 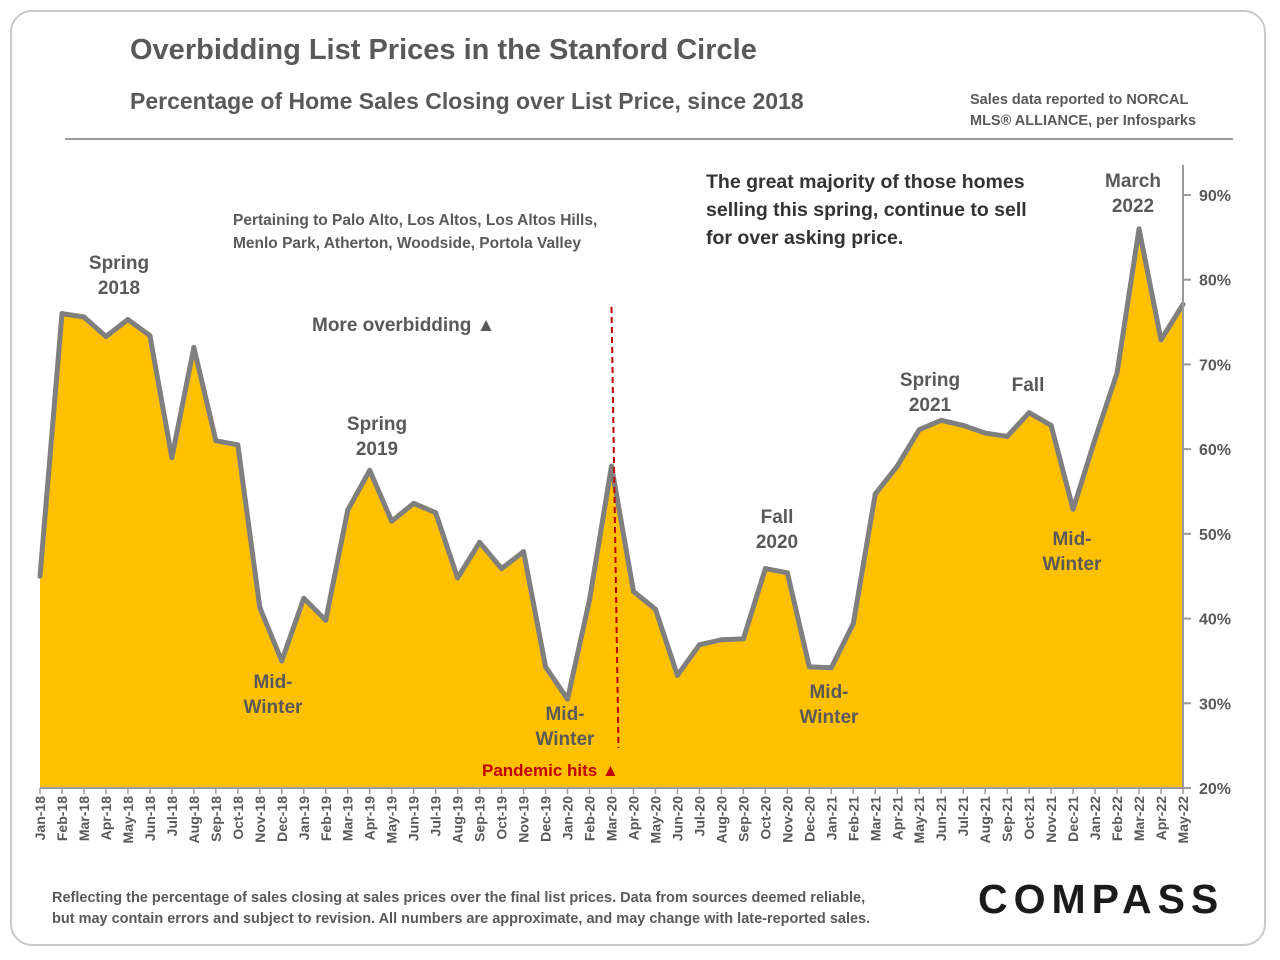 What do you see at coordinates (1028, 385) in the screenshot?
I see `annotation-fall: Fall` at bounding box center [1028, 385].